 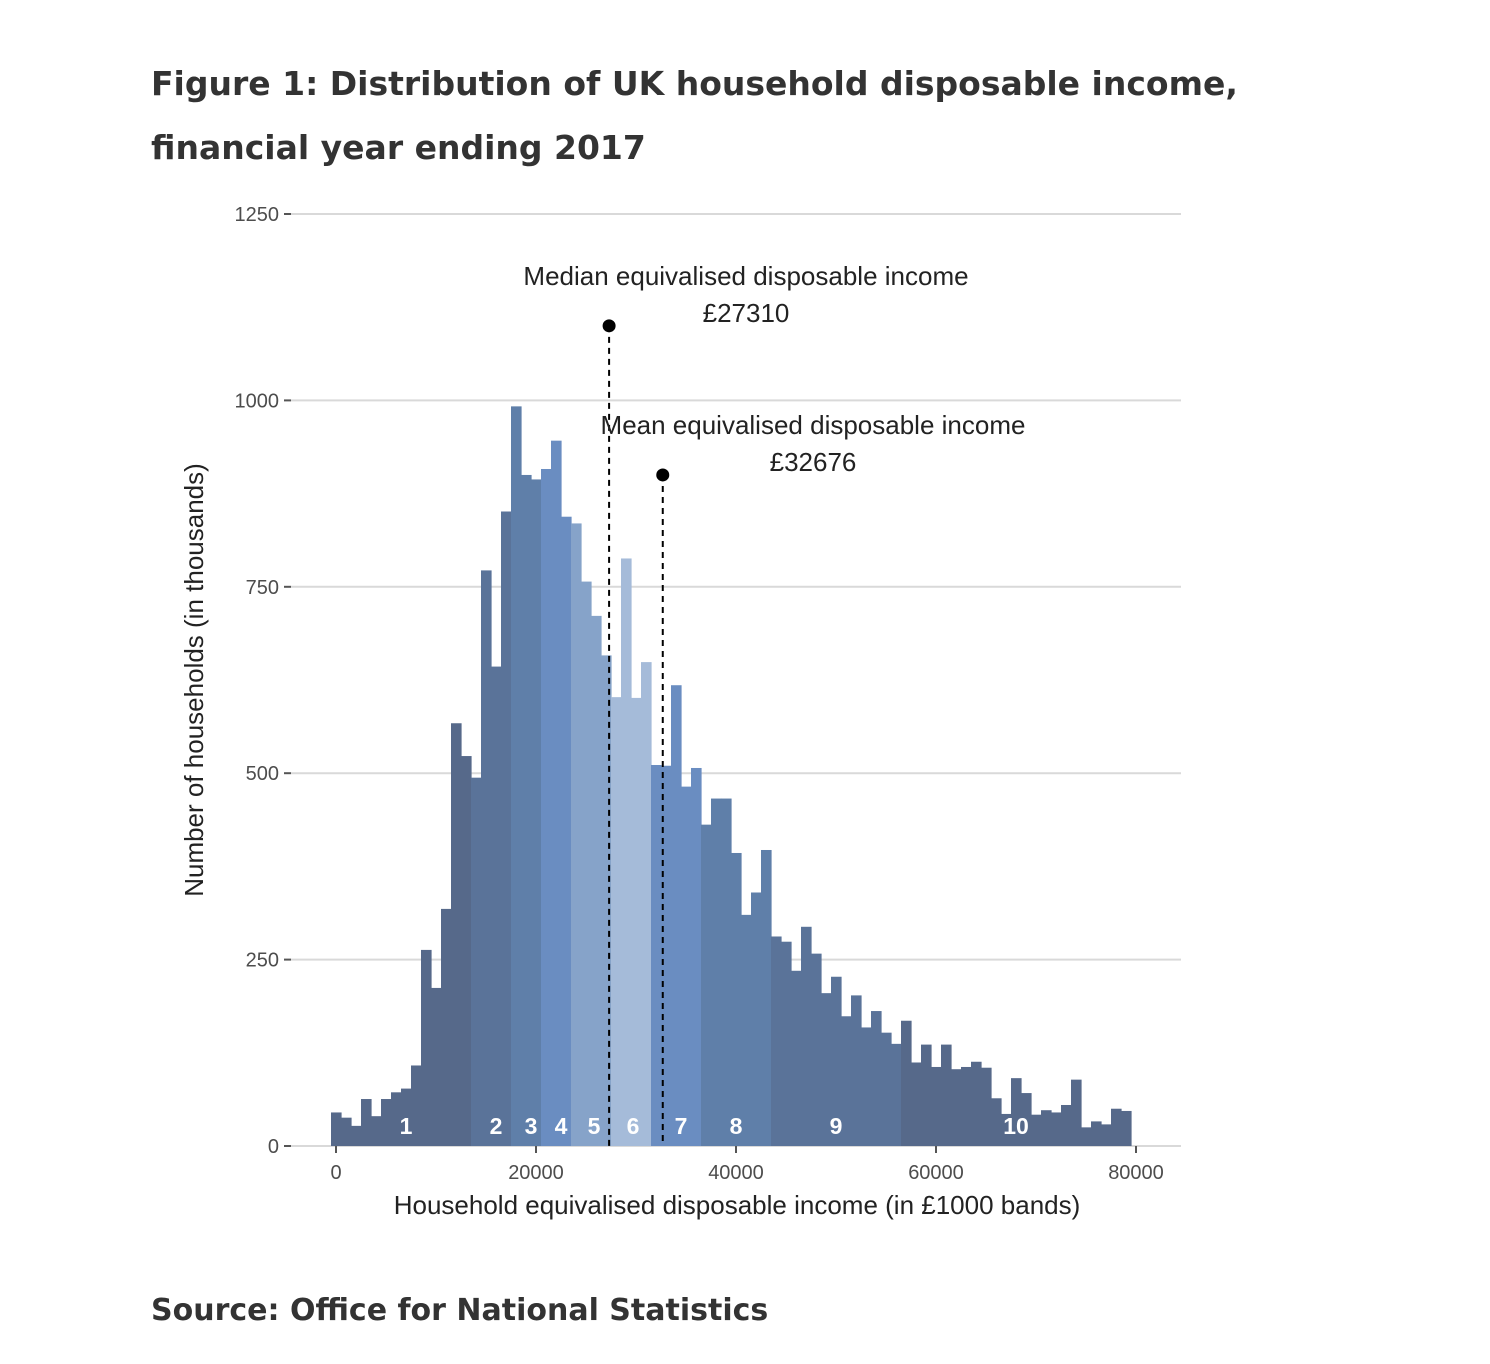 I want to click on decile-label: 7, so click(x=681, y=1126).